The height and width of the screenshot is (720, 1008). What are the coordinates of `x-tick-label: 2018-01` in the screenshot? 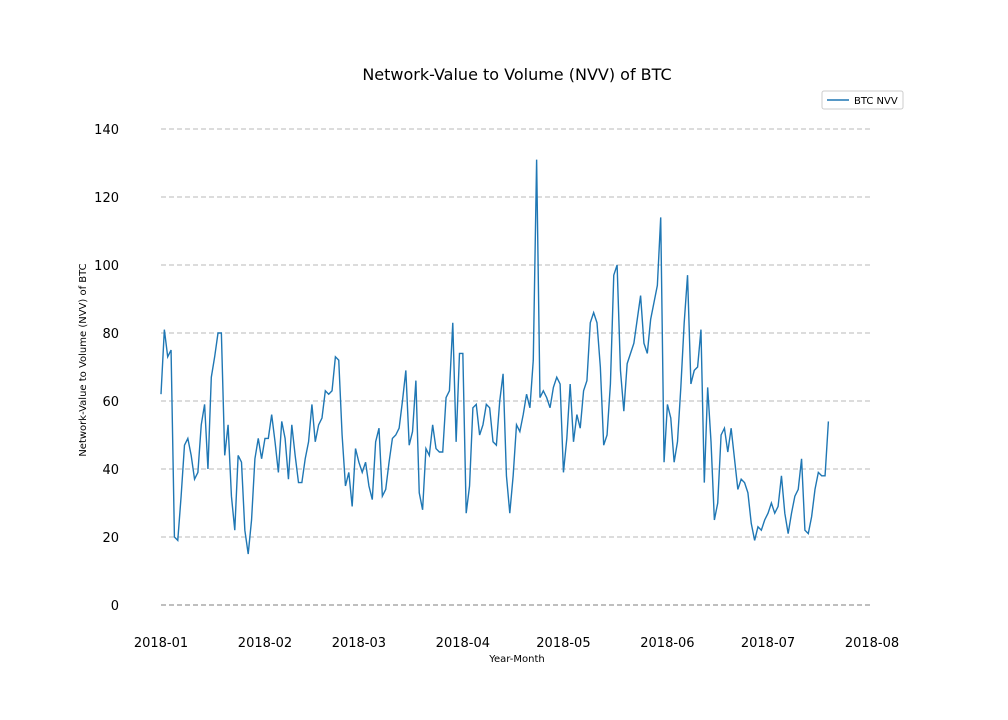 It's located at (161, 643).